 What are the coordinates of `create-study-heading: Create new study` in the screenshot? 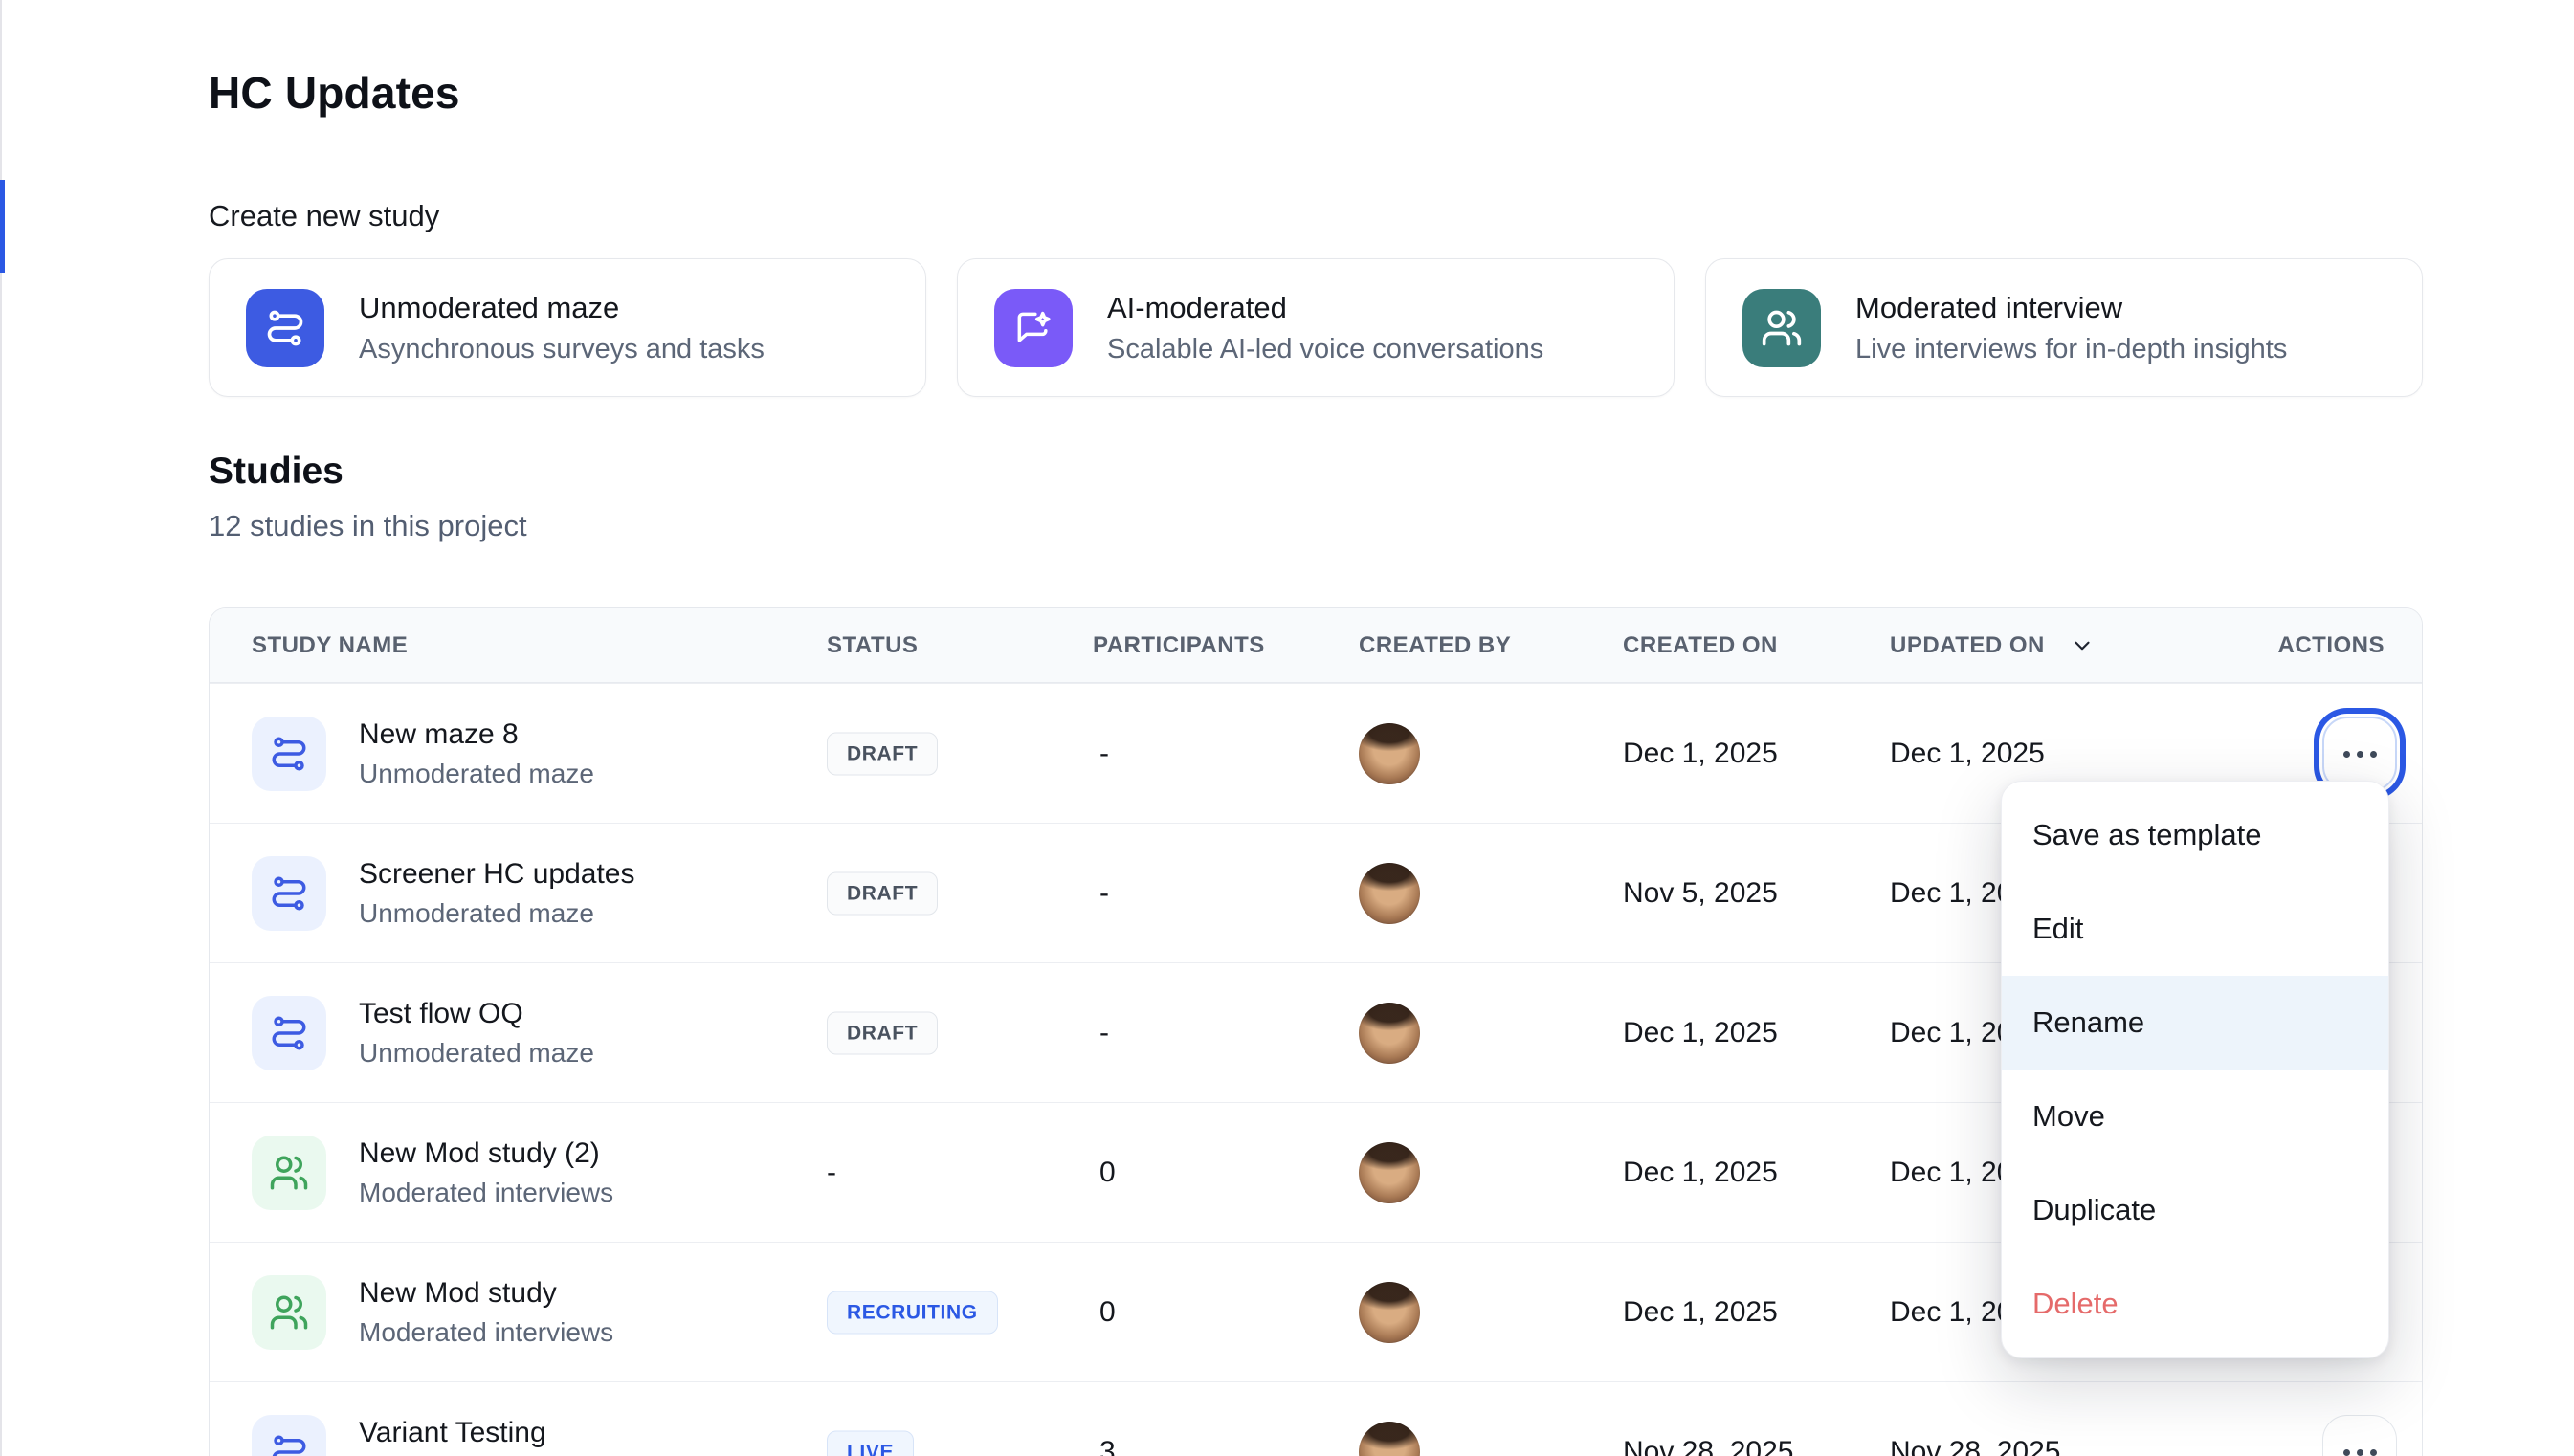 It's located at (324, 216).